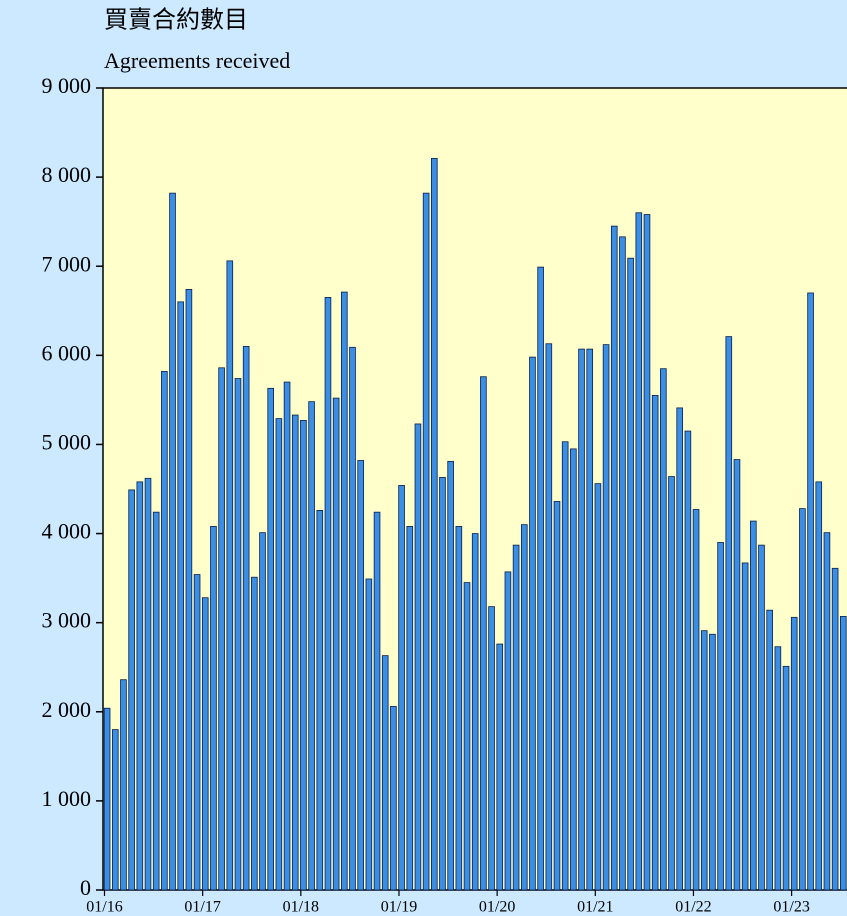  I want to click on x-tick-label: 01/23, so click(791, 907).